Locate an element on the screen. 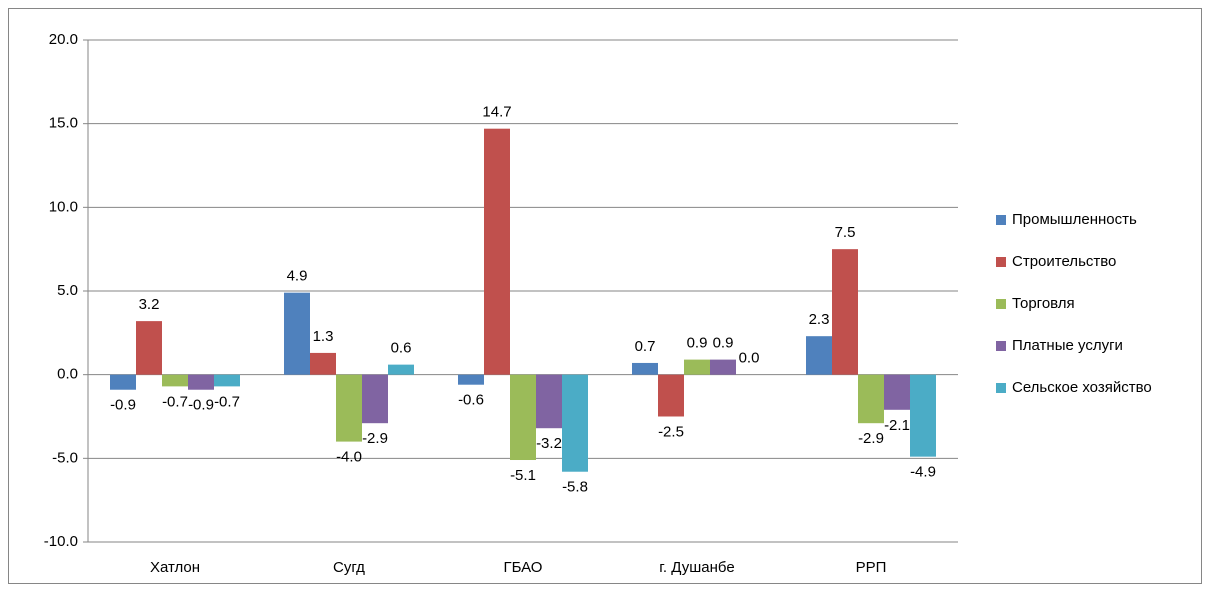  data-label: -0.6 is located at coordinates (471, 400).